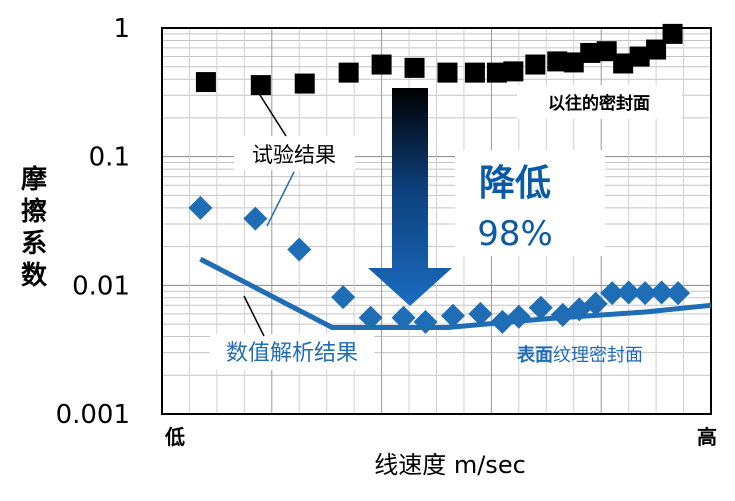  Describe the element at coordinates (34, 211) in the screenshot. I see `y-axis-label-char: 擦` at that location.